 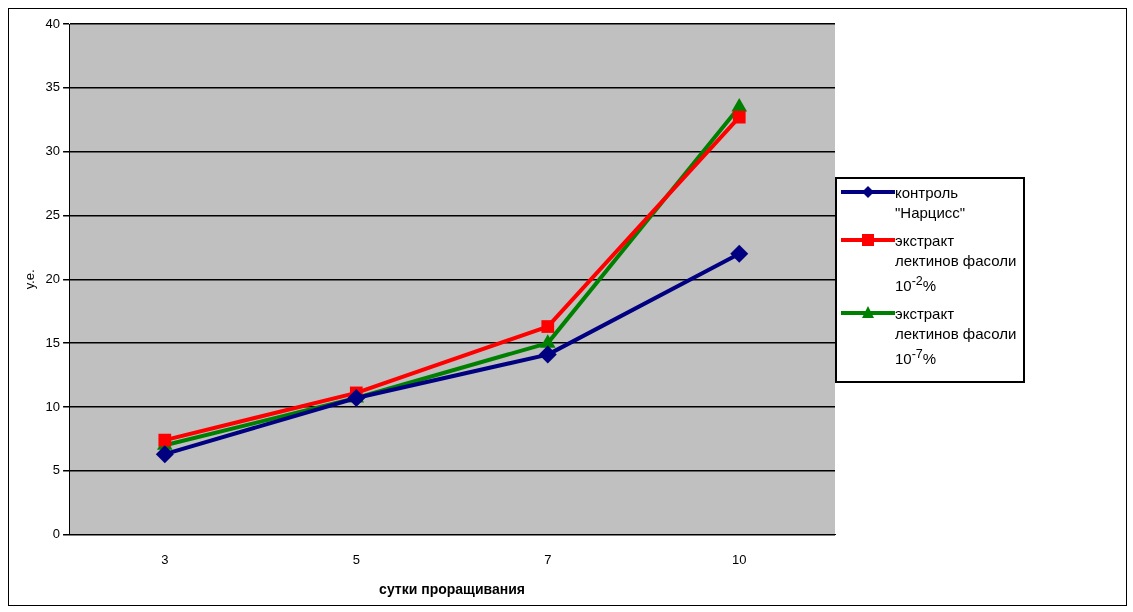 What do you see at coordinates (165, 559) in the screenshot?
I see `x-tick-label: 3` at bounding box center [165, 559].